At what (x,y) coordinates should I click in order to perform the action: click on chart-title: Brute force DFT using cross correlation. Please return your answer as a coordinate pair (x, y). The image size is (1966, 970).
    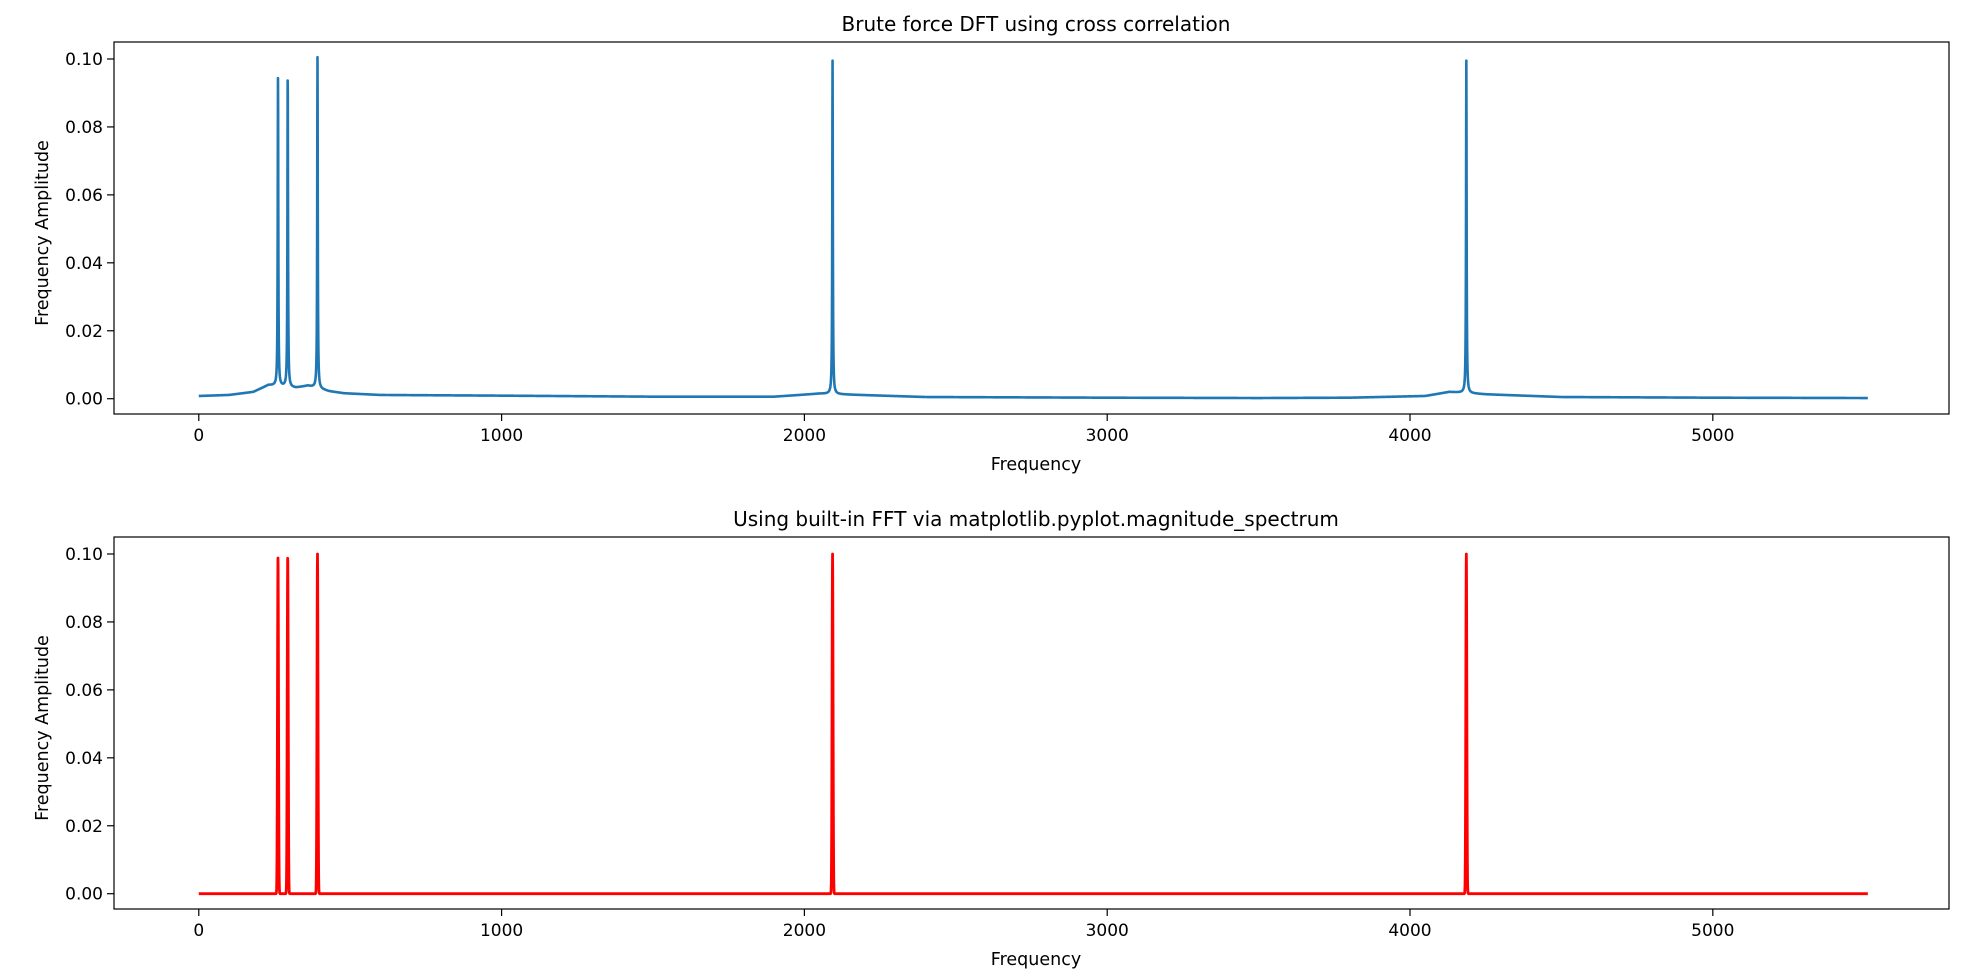
    Looking at the image, I should click on (1036, 24).